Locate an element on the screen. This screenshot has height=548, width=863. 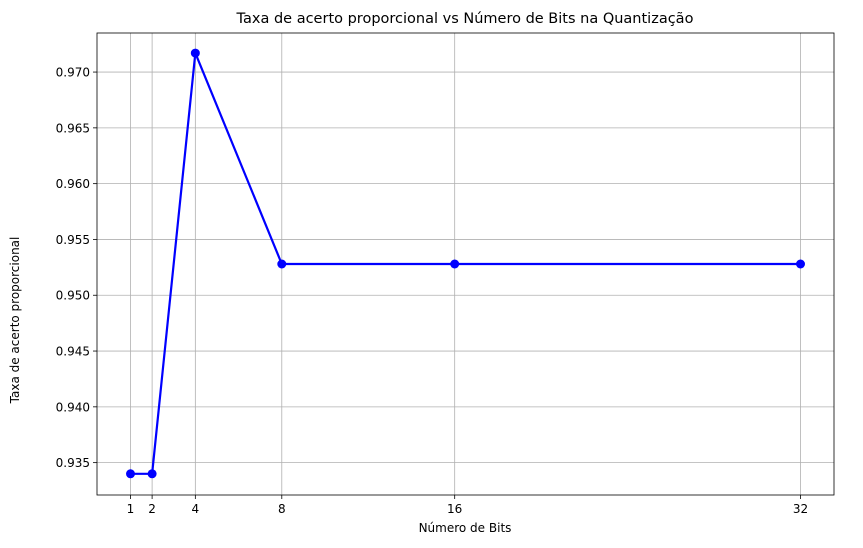
y-axis-label: Taxa de acerto proporcional is located at coordinates (15, 321).